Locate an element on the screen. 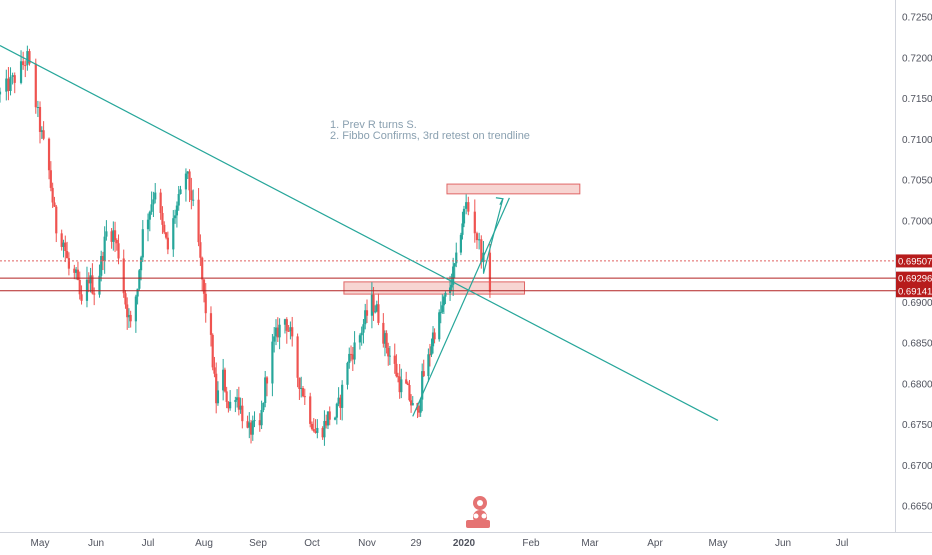 The image size is (932, 555). price-tag is located at coordinates (914, 261).